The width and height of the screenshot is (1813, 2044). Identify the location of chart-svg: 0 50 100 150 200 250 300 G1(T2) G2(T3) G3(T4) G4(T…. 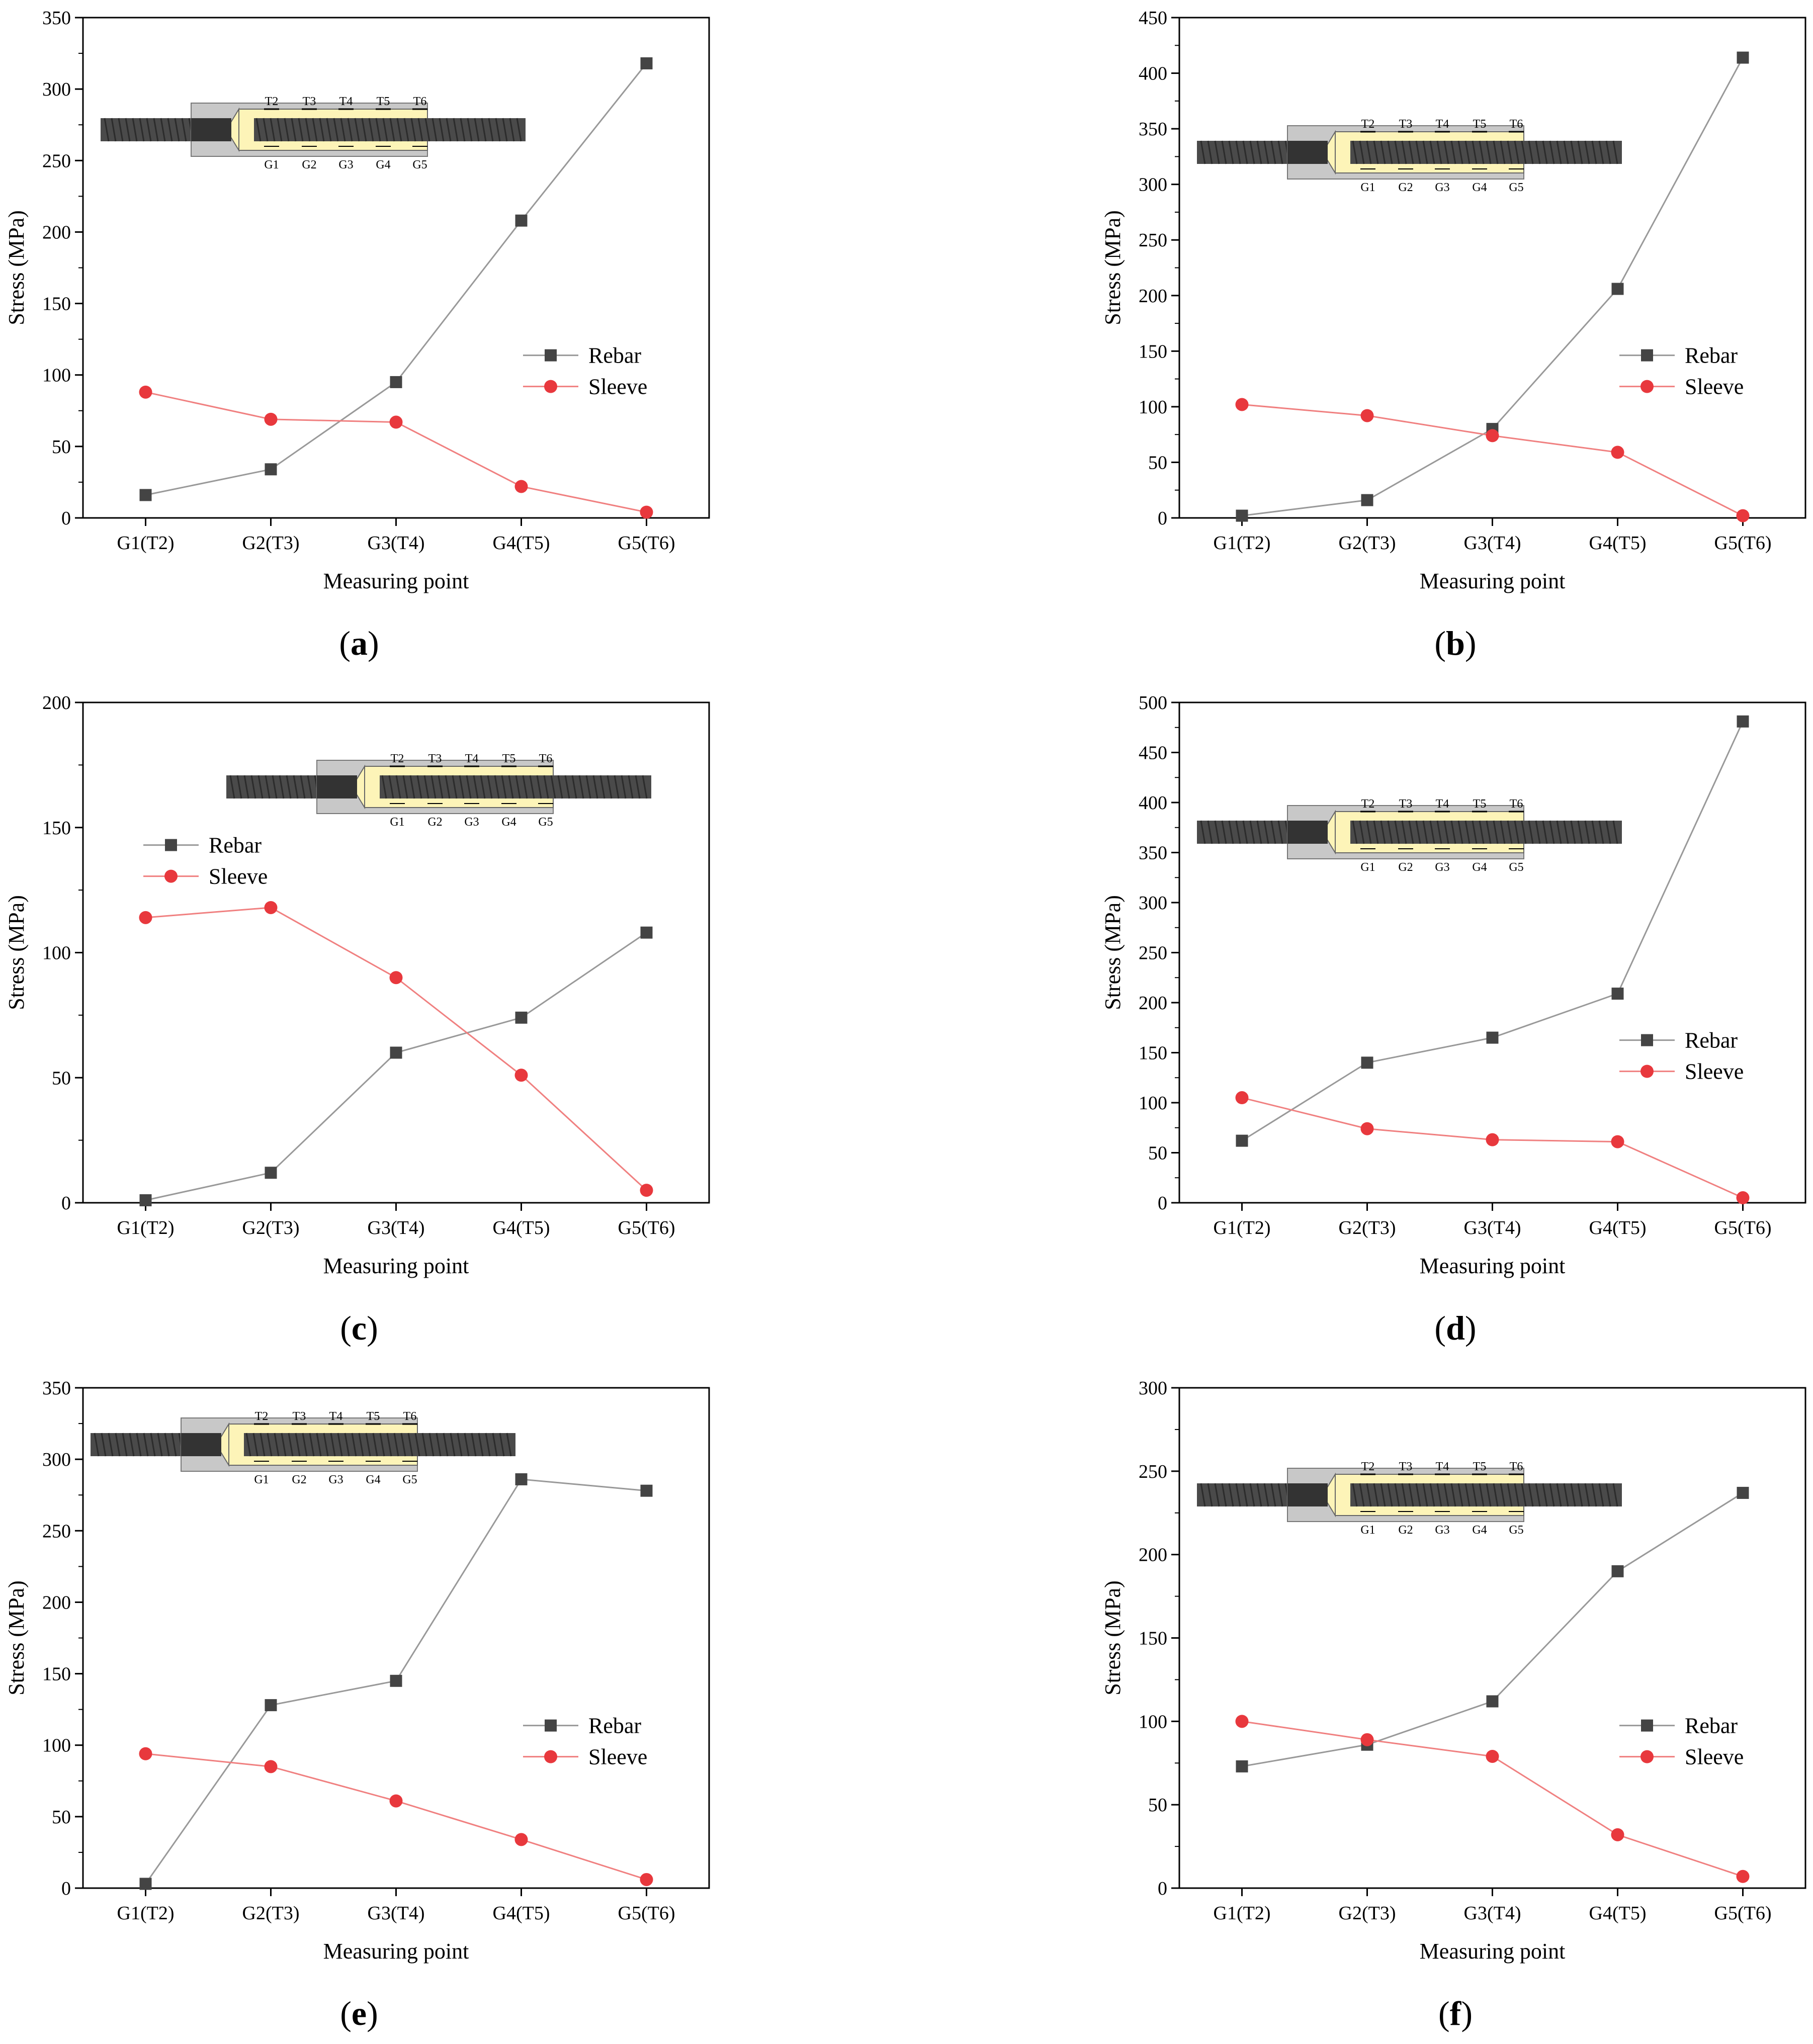
(1453, 1671).